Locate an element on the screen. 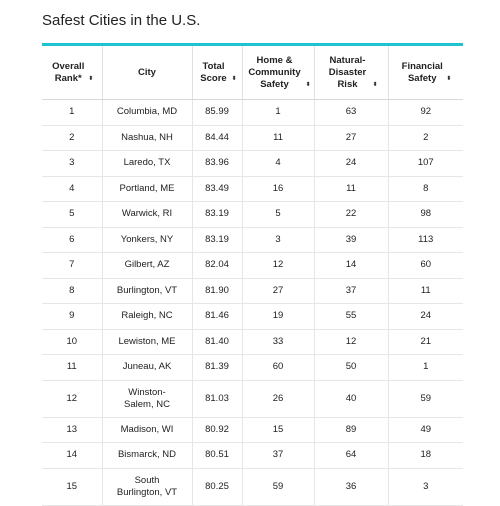 This screenshot has width=500, height=506. table-row: 1 Columbia, MD 85.99 1 63 92 is located at coordinates (252, 112).